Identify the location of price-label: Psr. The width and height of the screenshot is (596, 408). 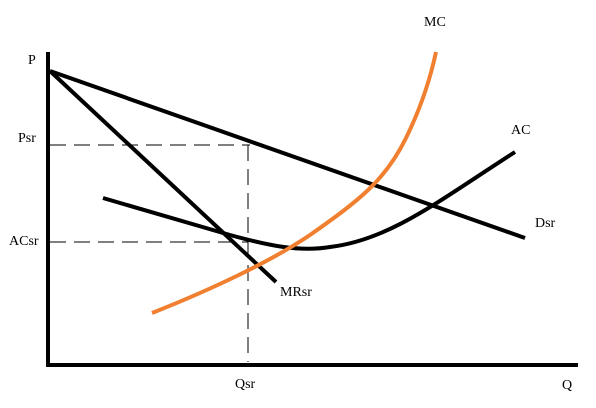
(27, 138).